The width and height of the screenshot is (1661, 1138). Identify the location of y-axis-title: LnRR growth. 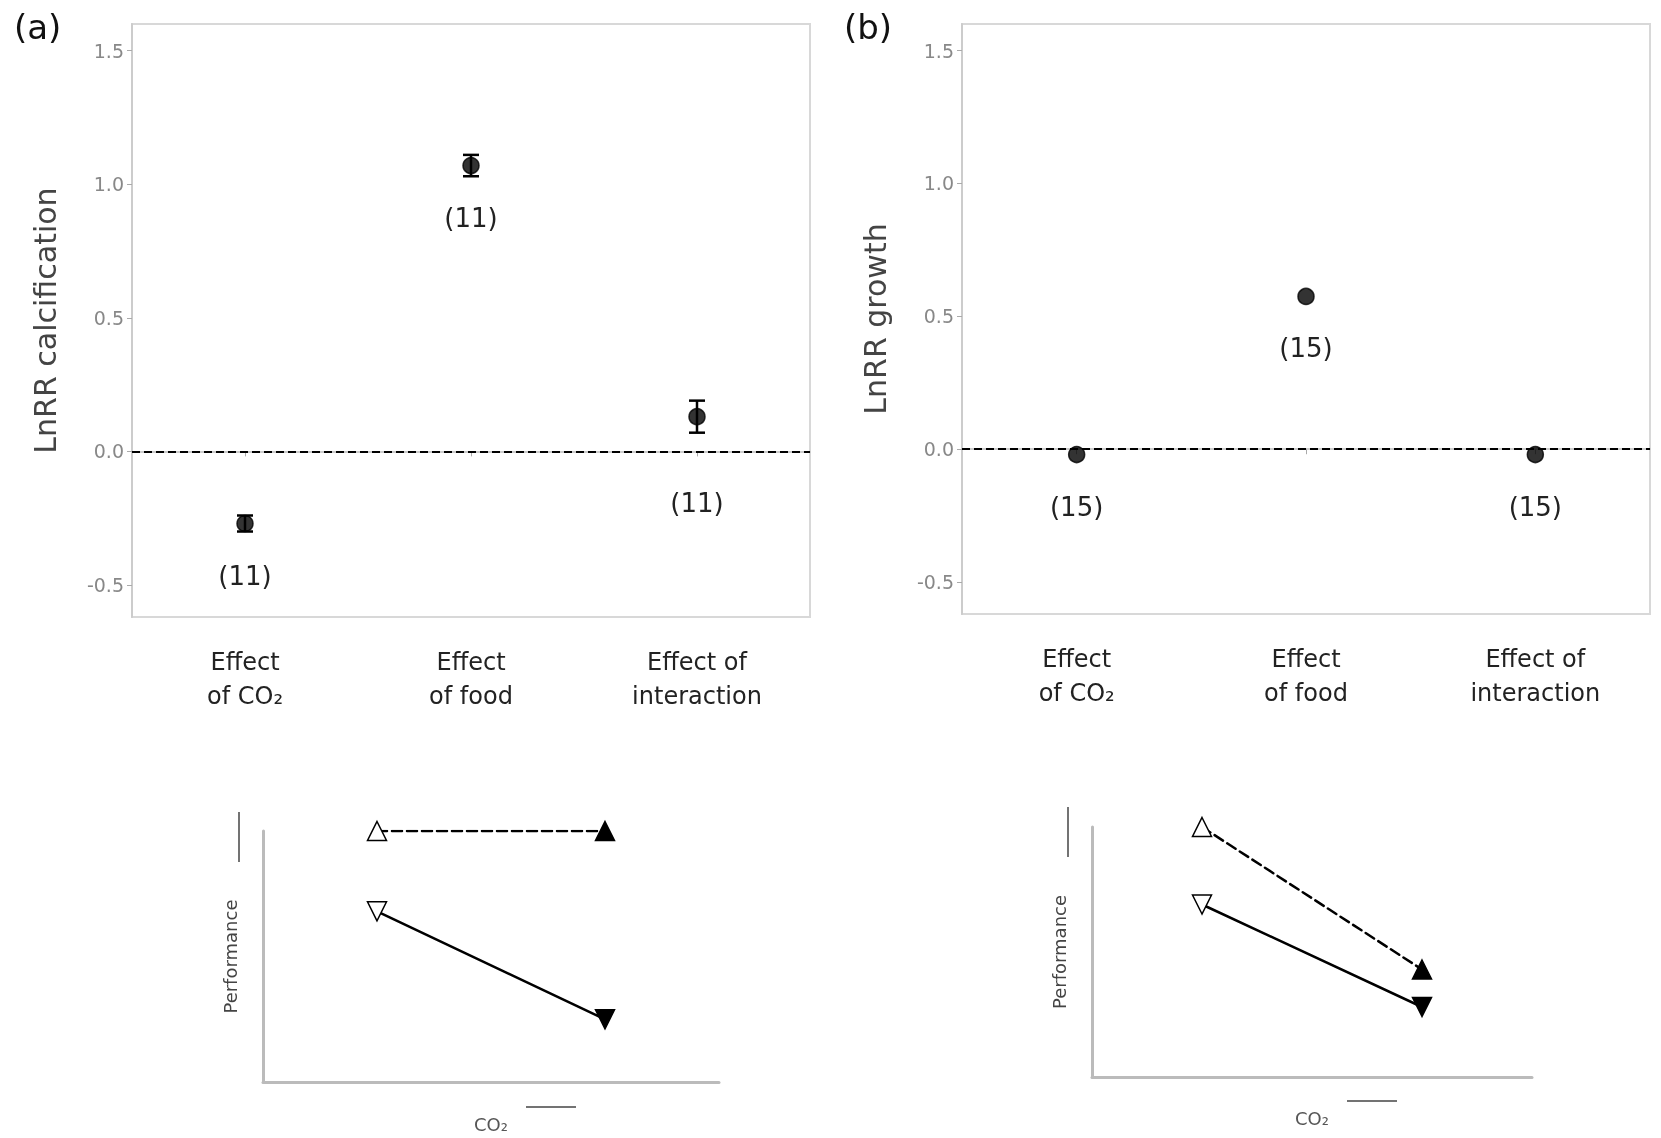
(875, 319).